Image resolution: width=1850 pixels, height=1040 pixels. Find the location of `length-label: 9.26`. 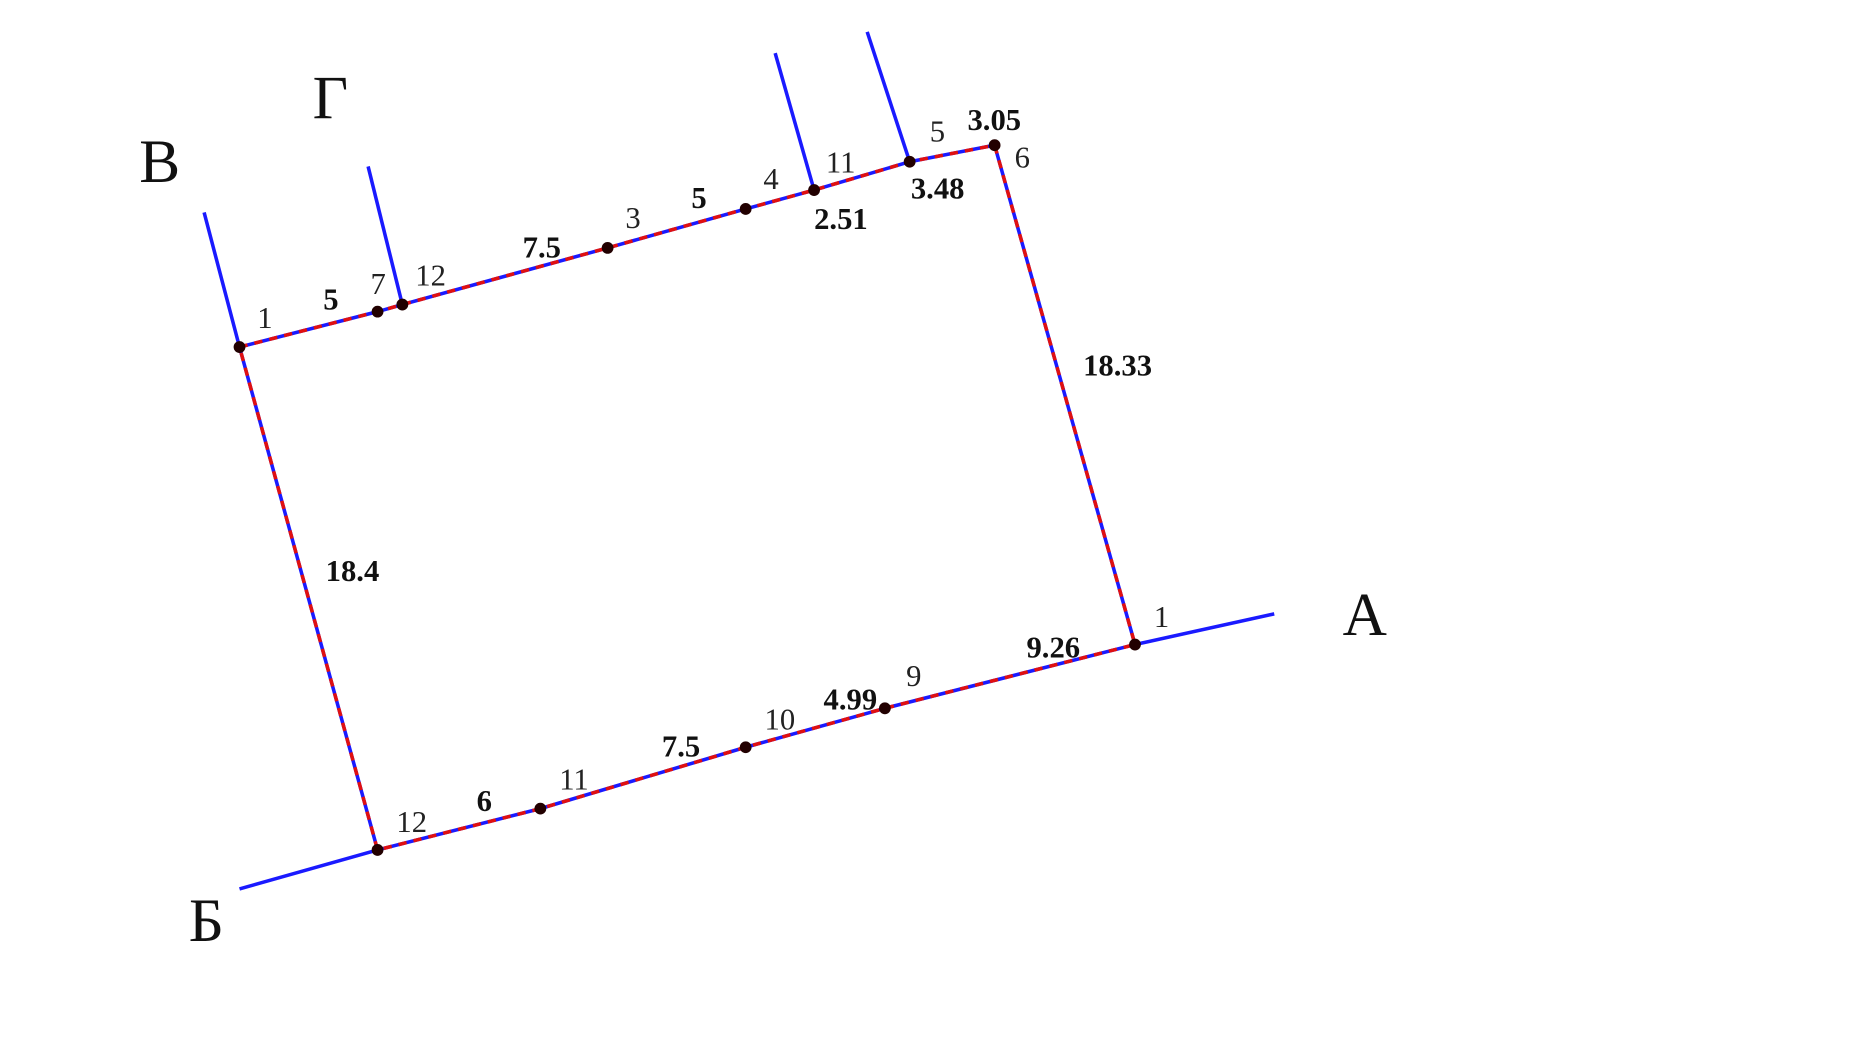

length-label: 9.26 is located at coordinates (1053, 648).